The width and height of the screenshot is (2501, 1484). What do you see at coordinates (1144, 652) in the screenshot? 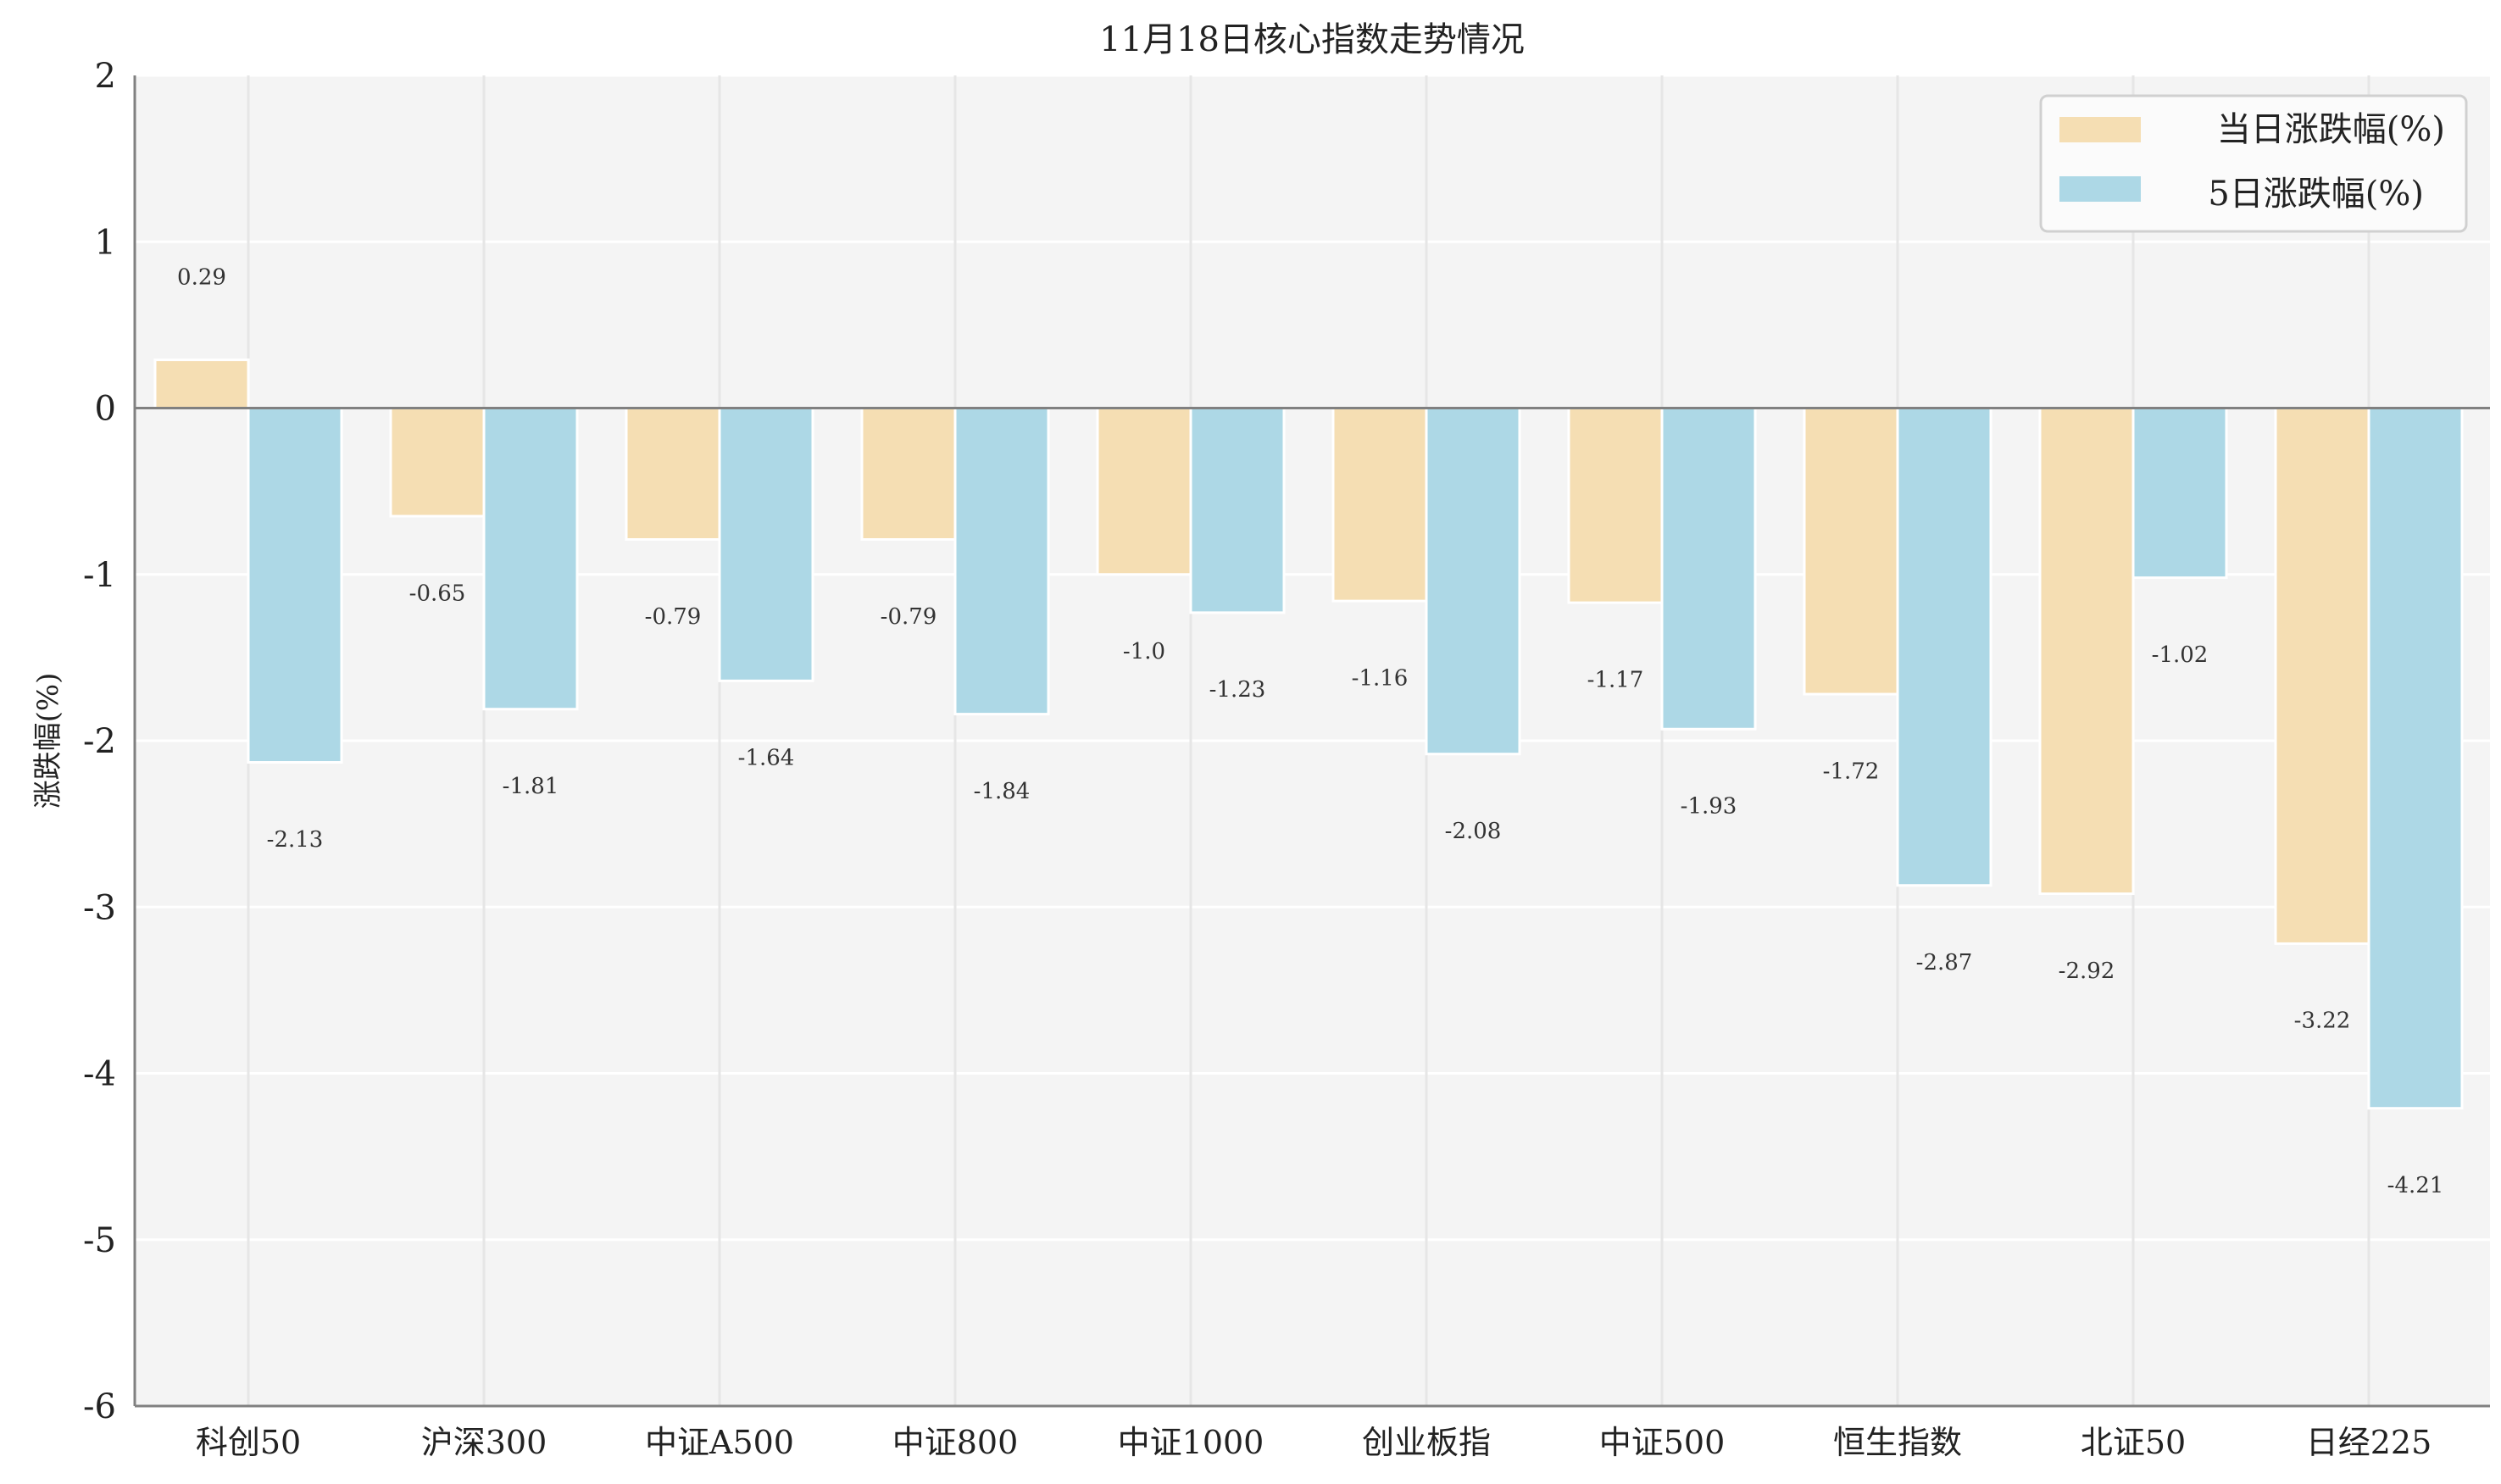
I see `data-label: -1.0` at bounding box center [1144, 652].